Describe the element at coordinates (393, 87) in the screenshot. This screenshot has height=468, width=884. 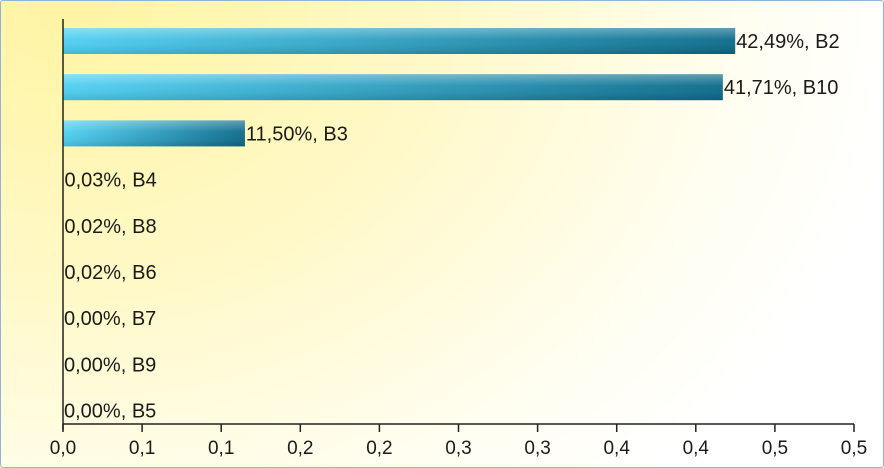
I see `bar-shine-B10` at that location.